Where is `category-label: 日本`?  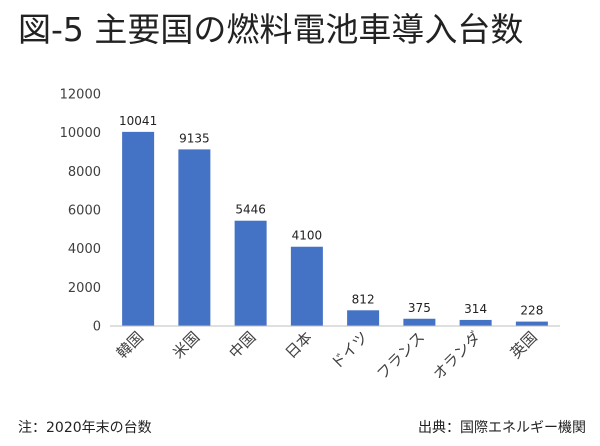 category-label: 日本 is located at coordinates (299, 345).